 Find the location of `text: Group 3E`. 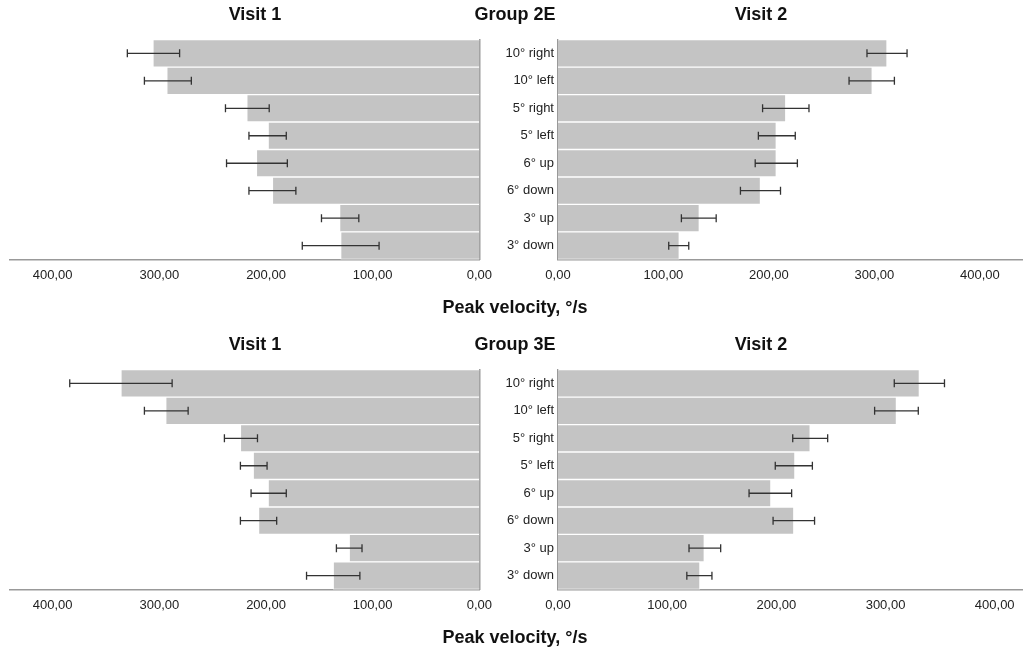

text: Group 3E is located at coordinates (515, 344).